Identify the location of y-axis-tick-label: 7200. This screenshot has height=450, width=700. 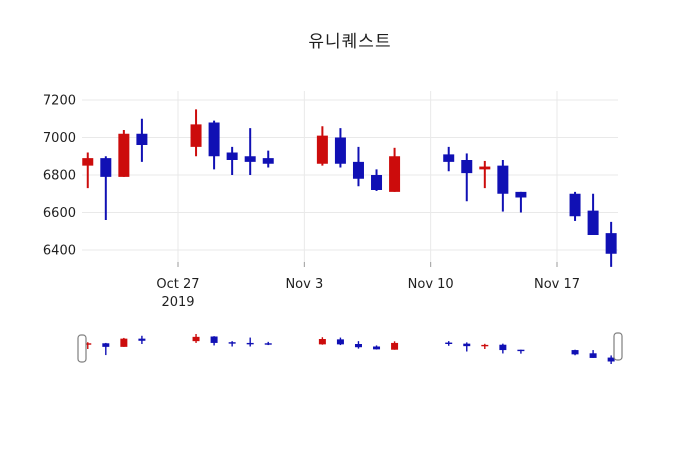
(59, 101).